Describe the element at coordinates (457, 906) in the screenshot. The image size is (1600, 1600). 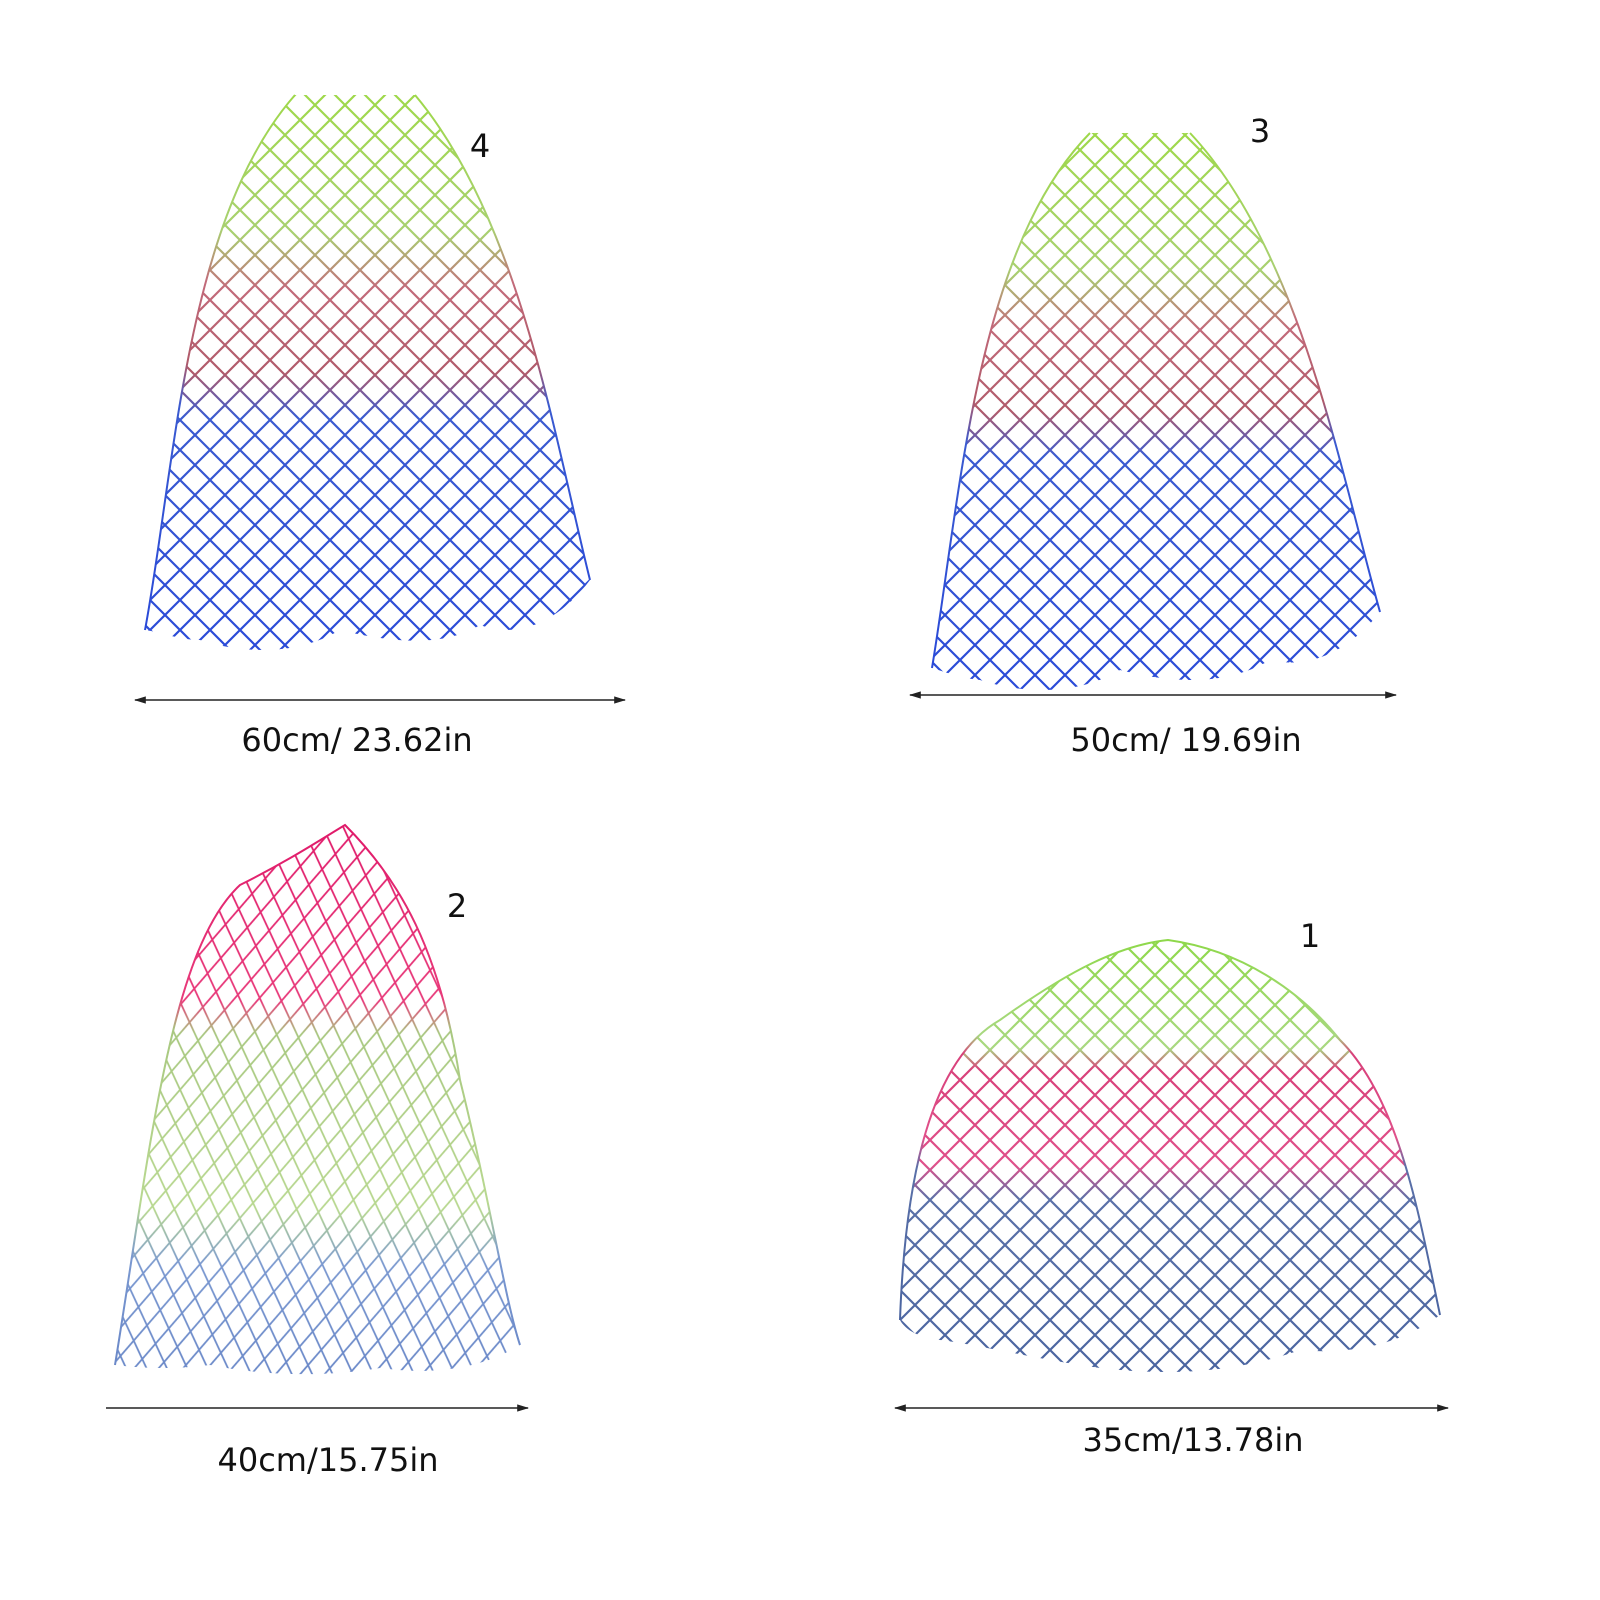
I see `net-number: 2` at that location.